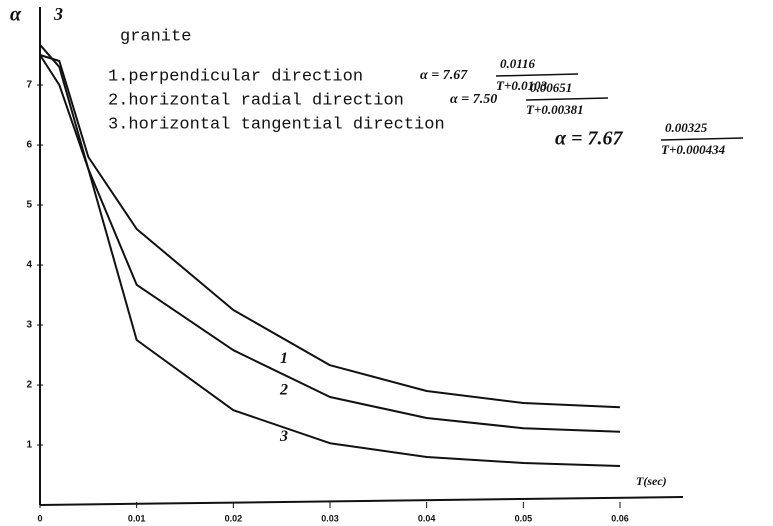 This screenshot has width=773, height=526. I want to click on formula-numerator: 0.00325, so click(686, 127).